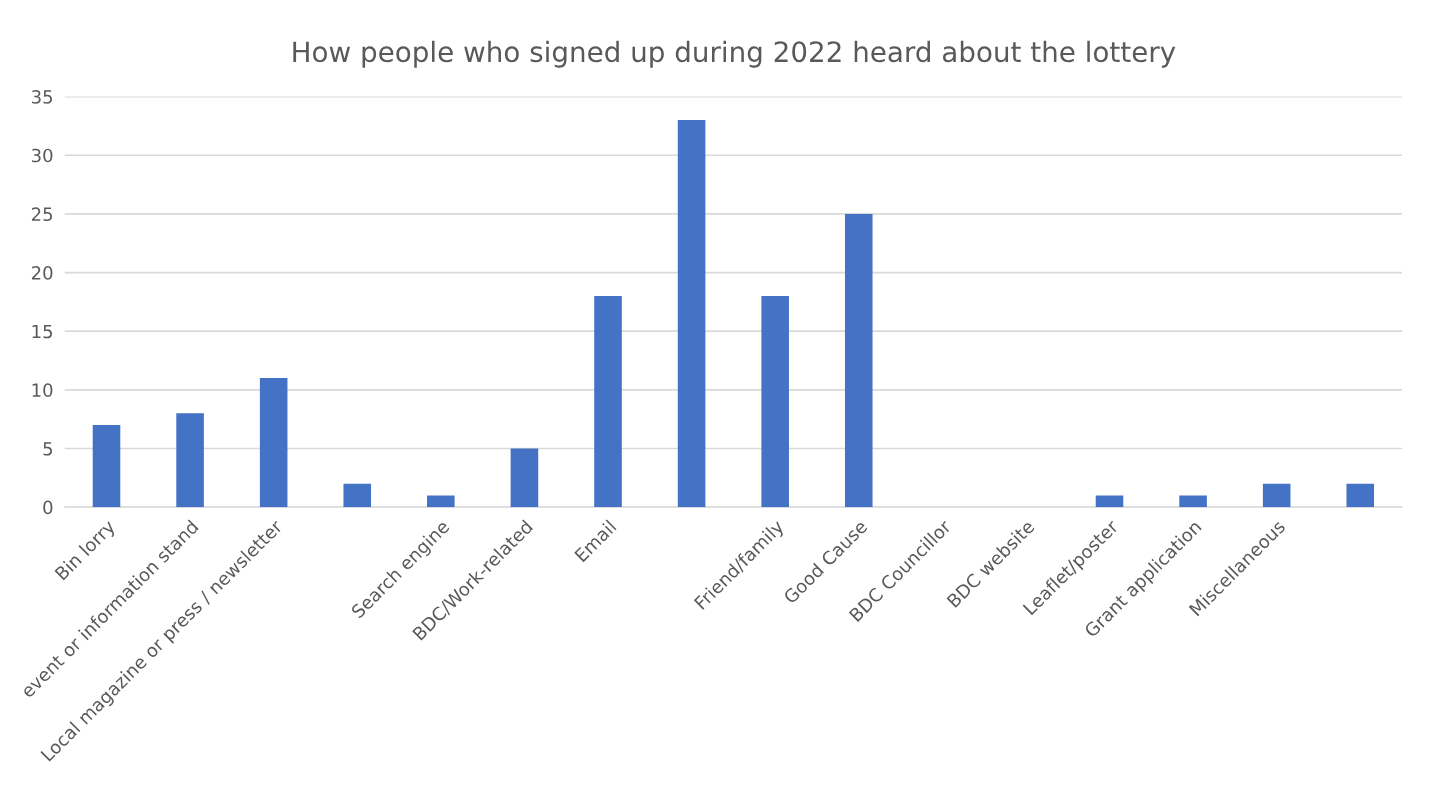 This screenshot has height=805, width=1438. What do you see at coordinates (42, 390) in the screenshot?
I see `y-tick-label: 10` at bounding box center [42, 390].